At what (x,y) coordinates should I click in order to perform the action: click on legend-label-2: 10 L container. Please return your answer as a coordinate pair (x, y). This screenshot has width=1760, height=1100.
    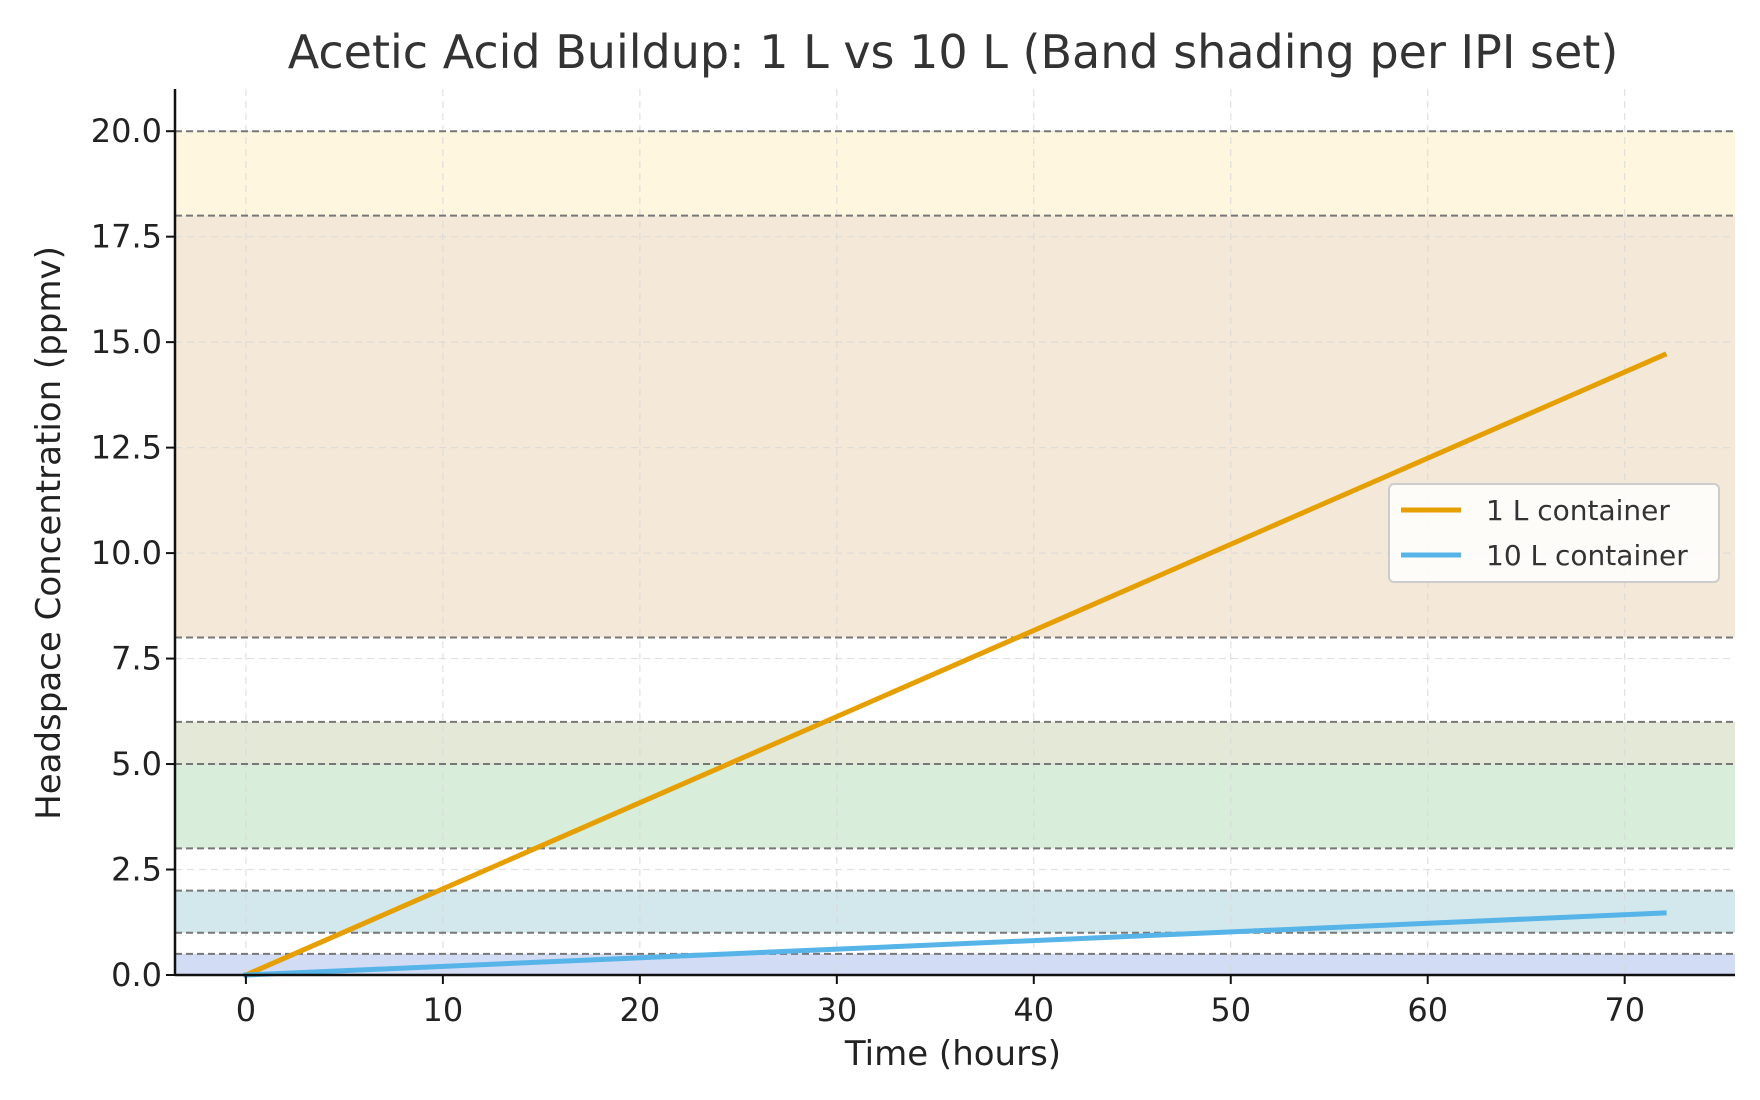
    Looking at the image, I should click on (1587, 555).